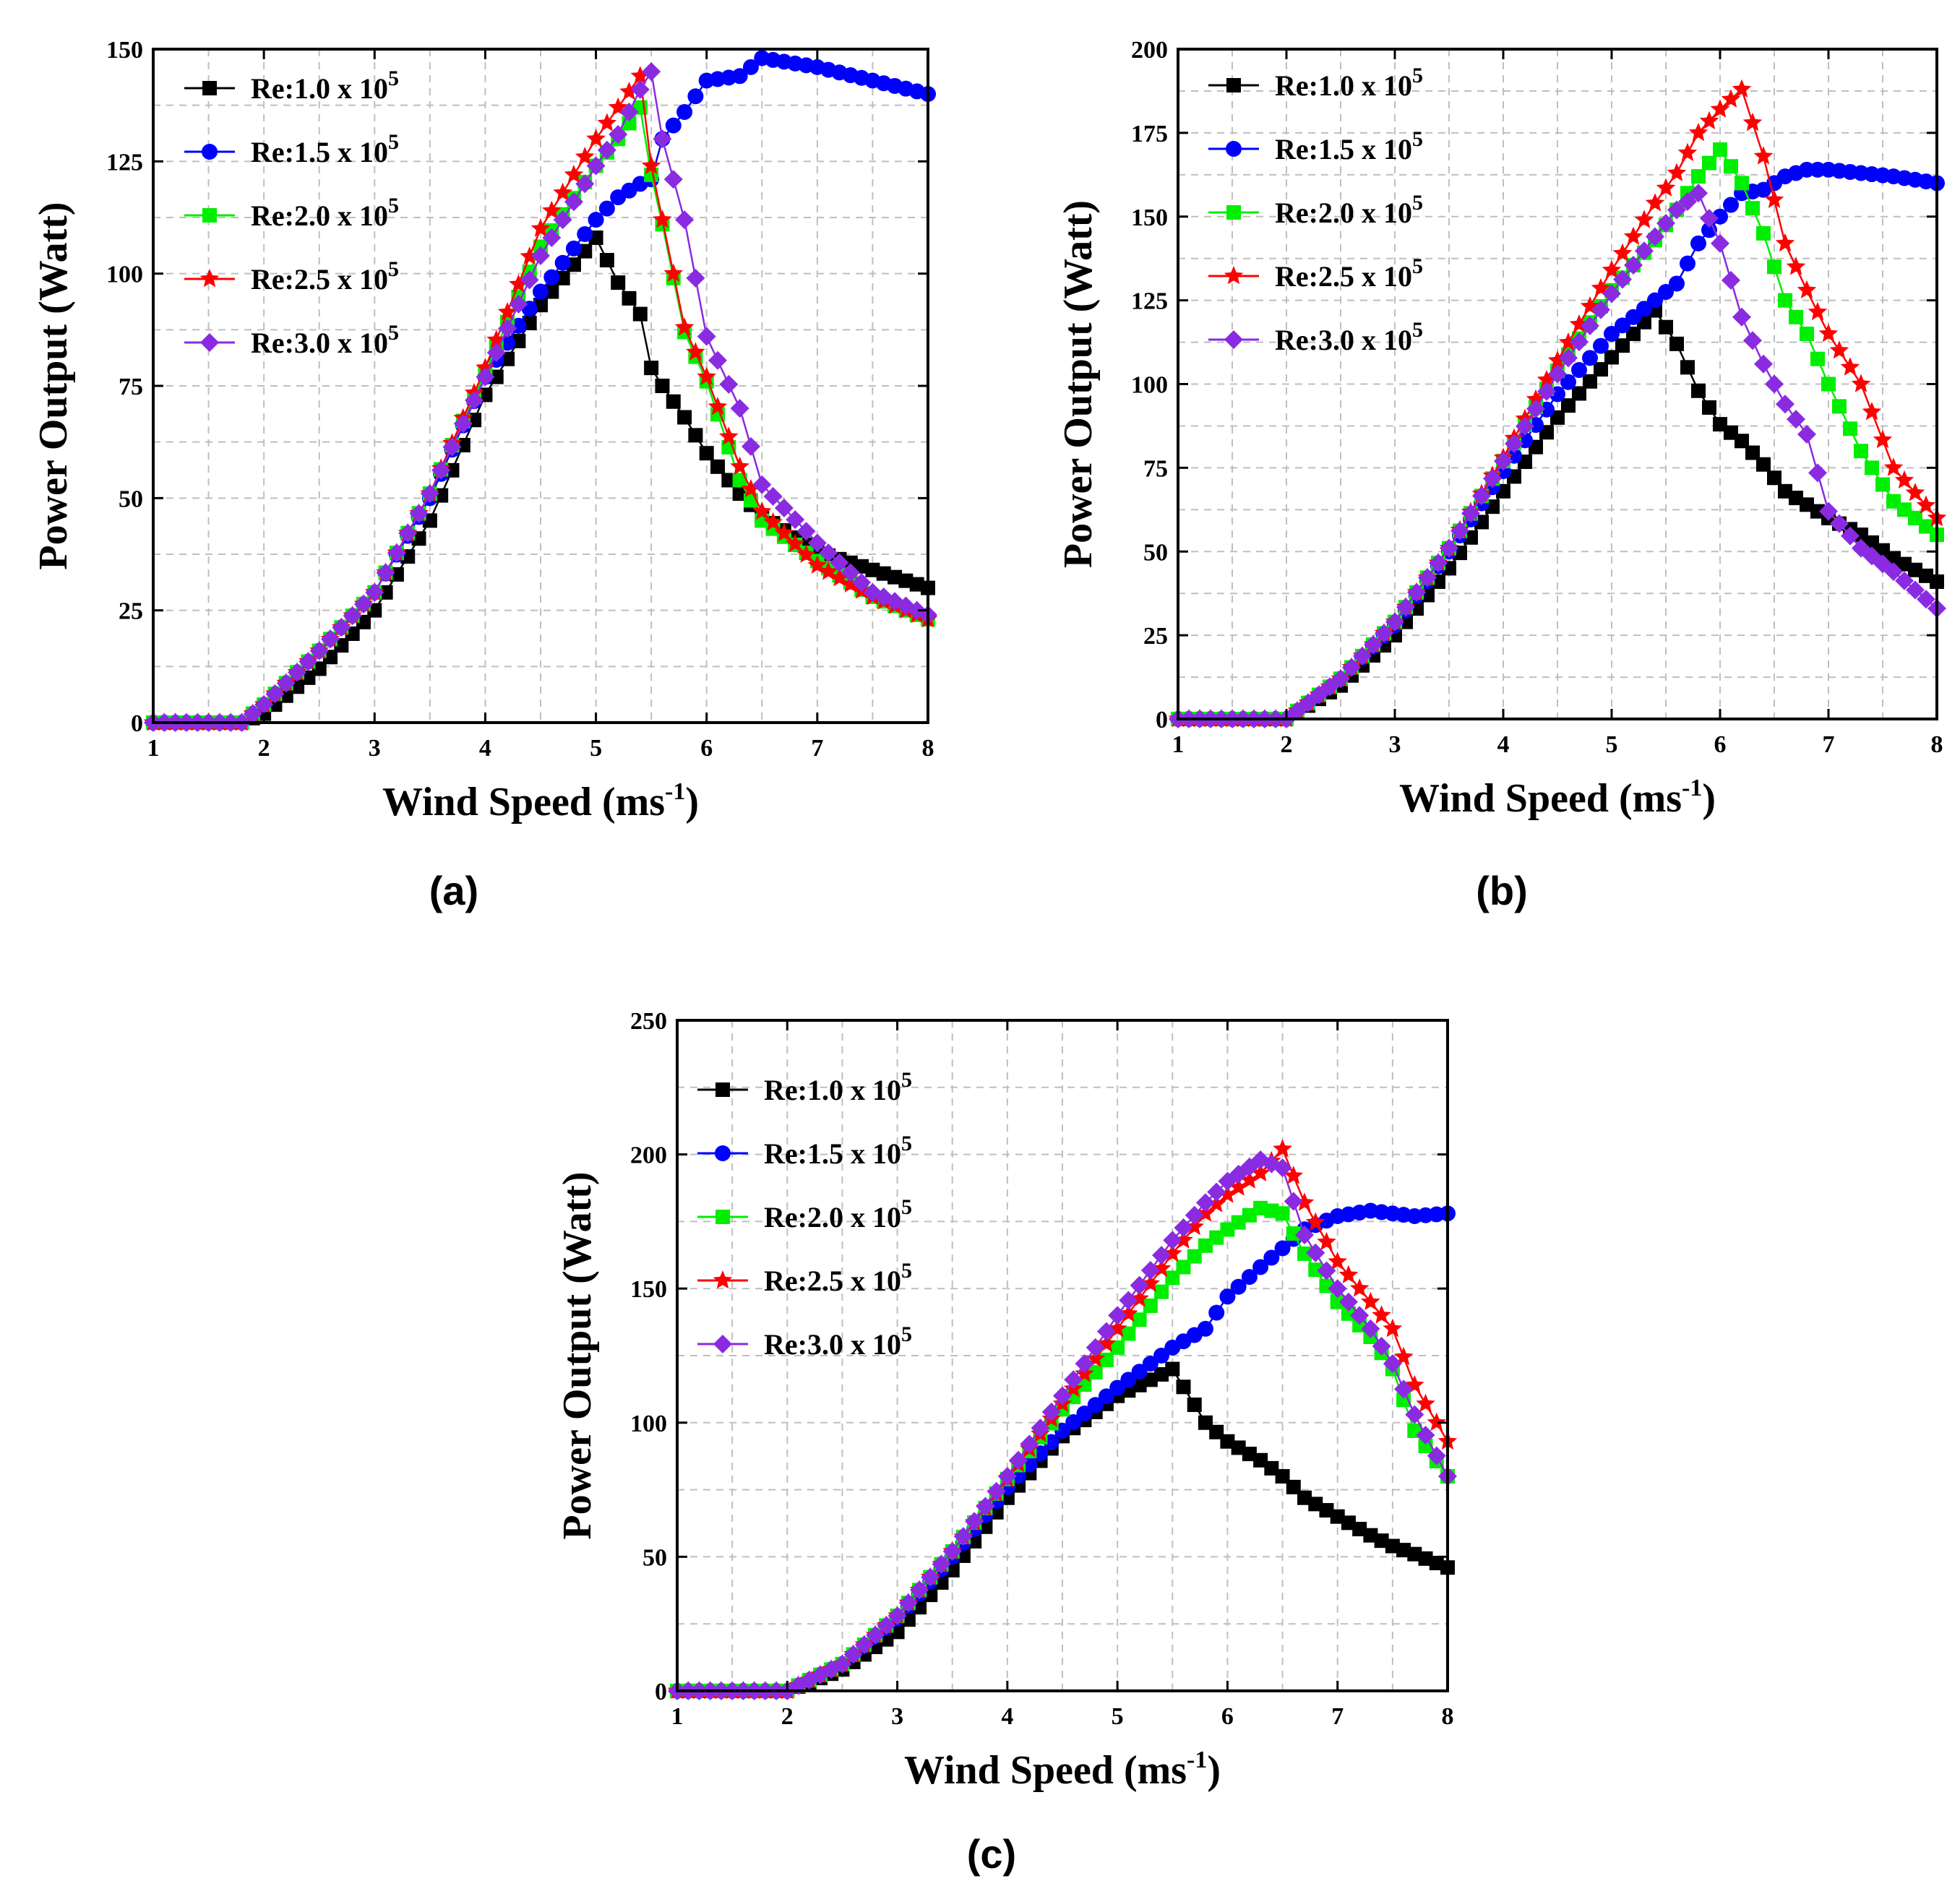 This screenshot has height=1886, width=1960. What do you see at coordinates (1937, 744) in the screenshot?
I see `x-tick-label: 8` at bounding box center [1937, 744].